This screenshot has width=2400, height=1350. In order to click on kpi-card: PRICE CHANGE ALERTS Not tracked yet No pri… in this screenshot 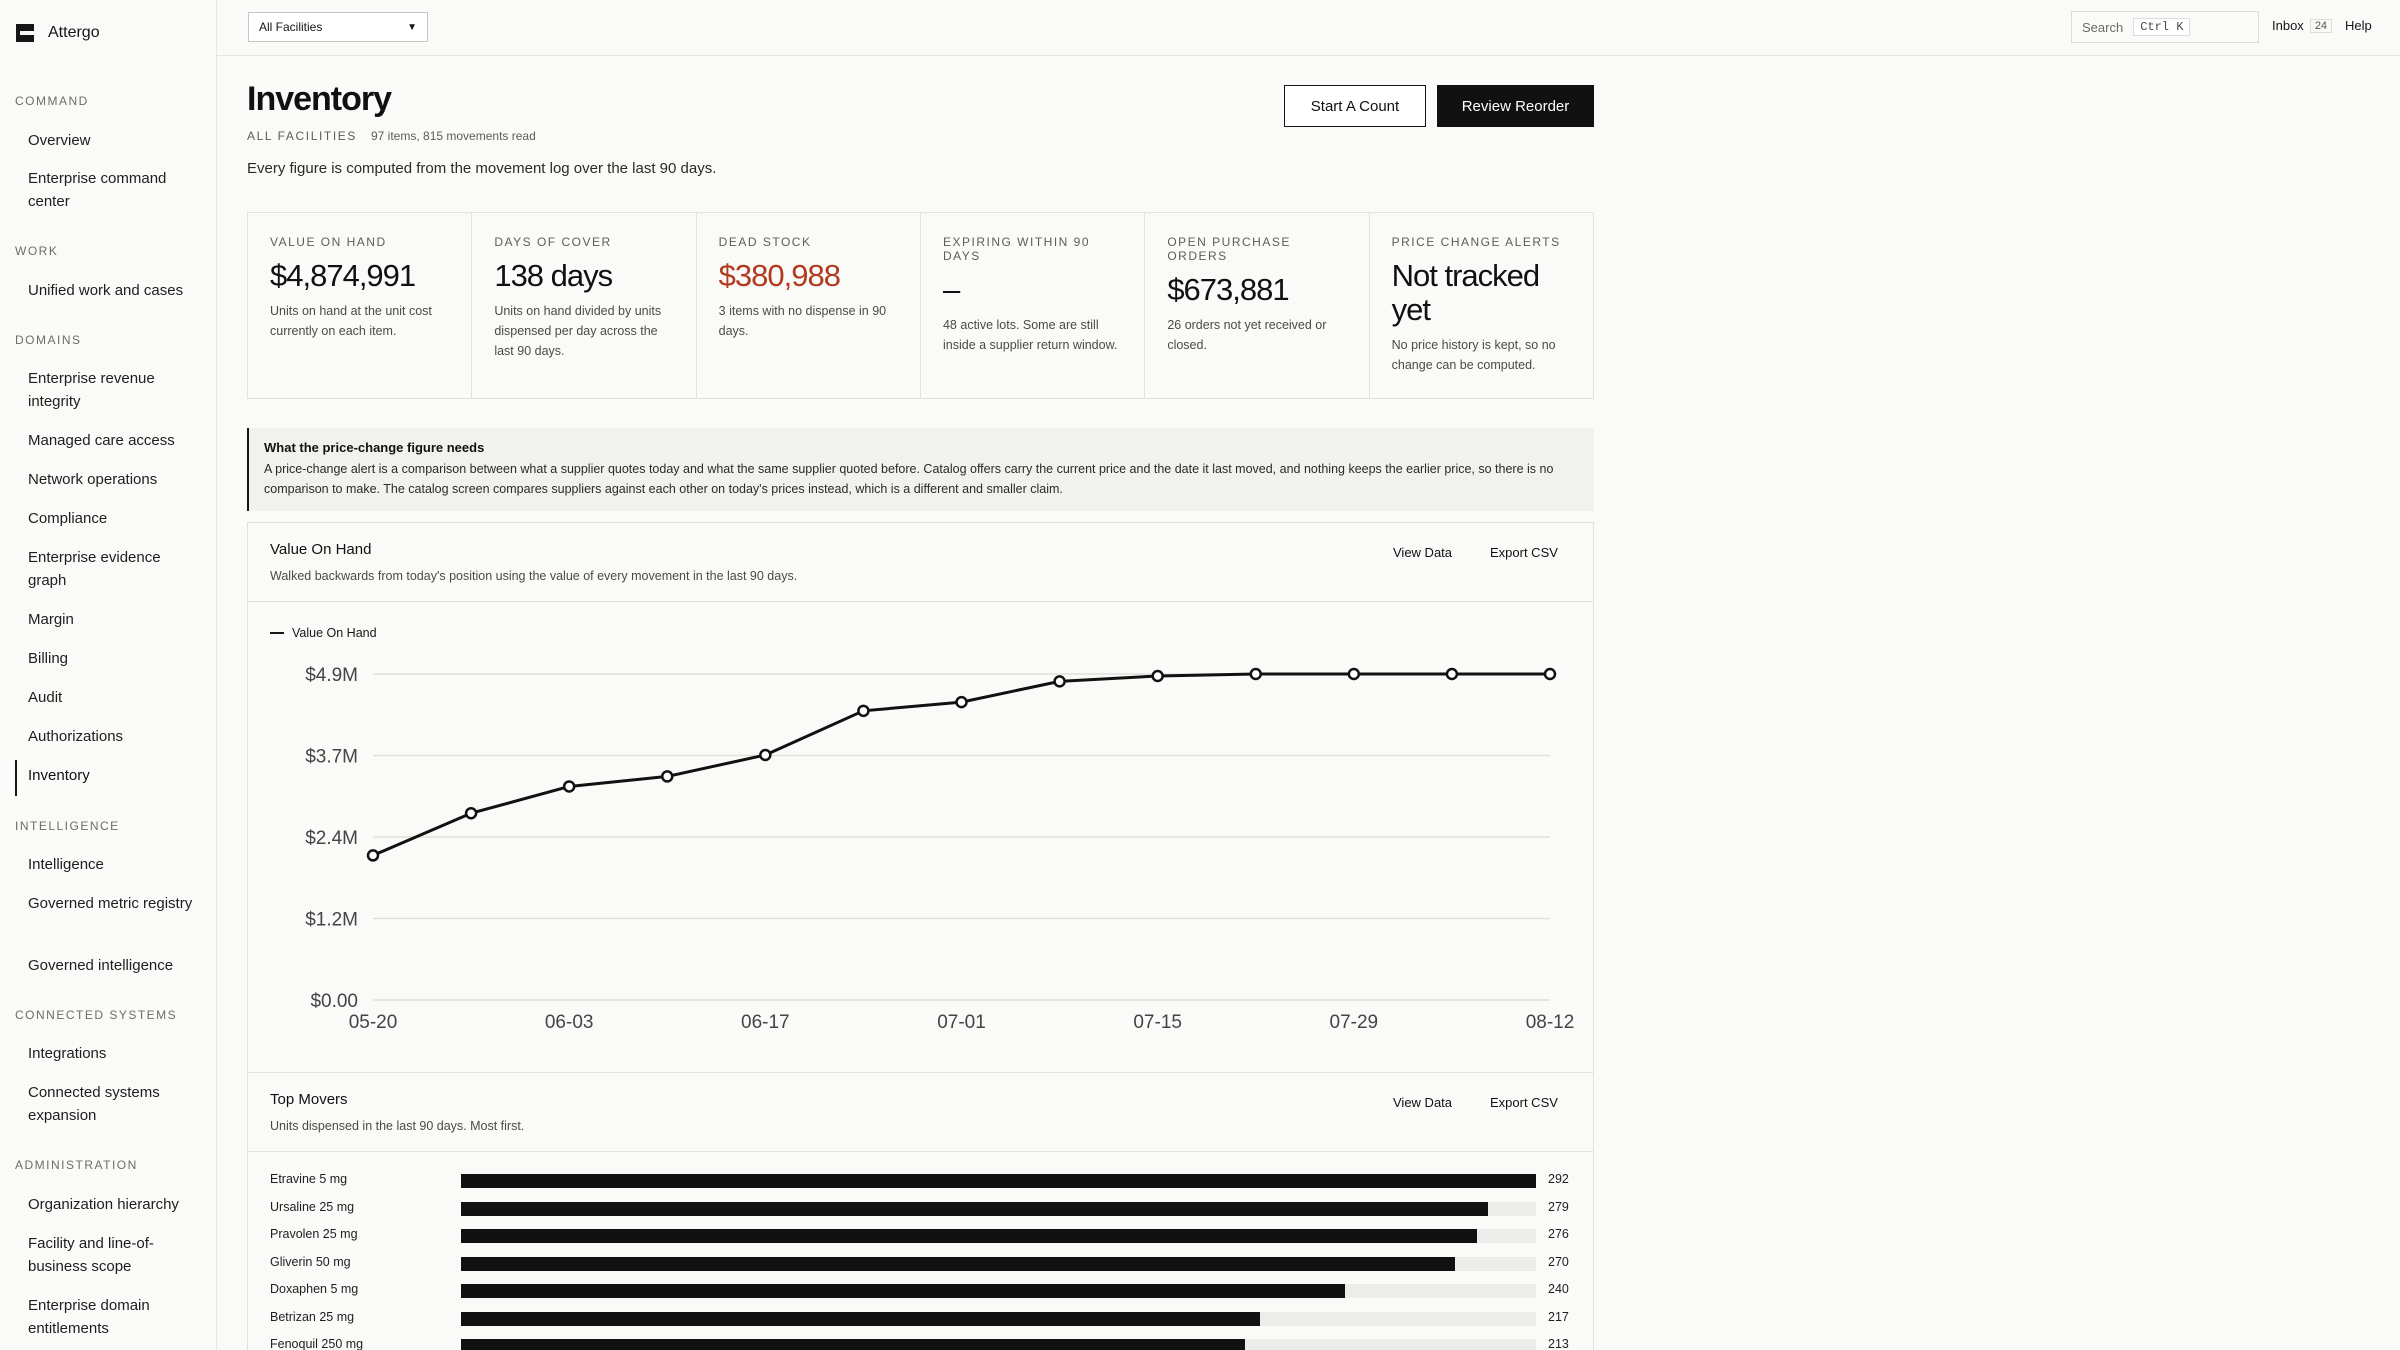, I will do `click(1481, 305)`.